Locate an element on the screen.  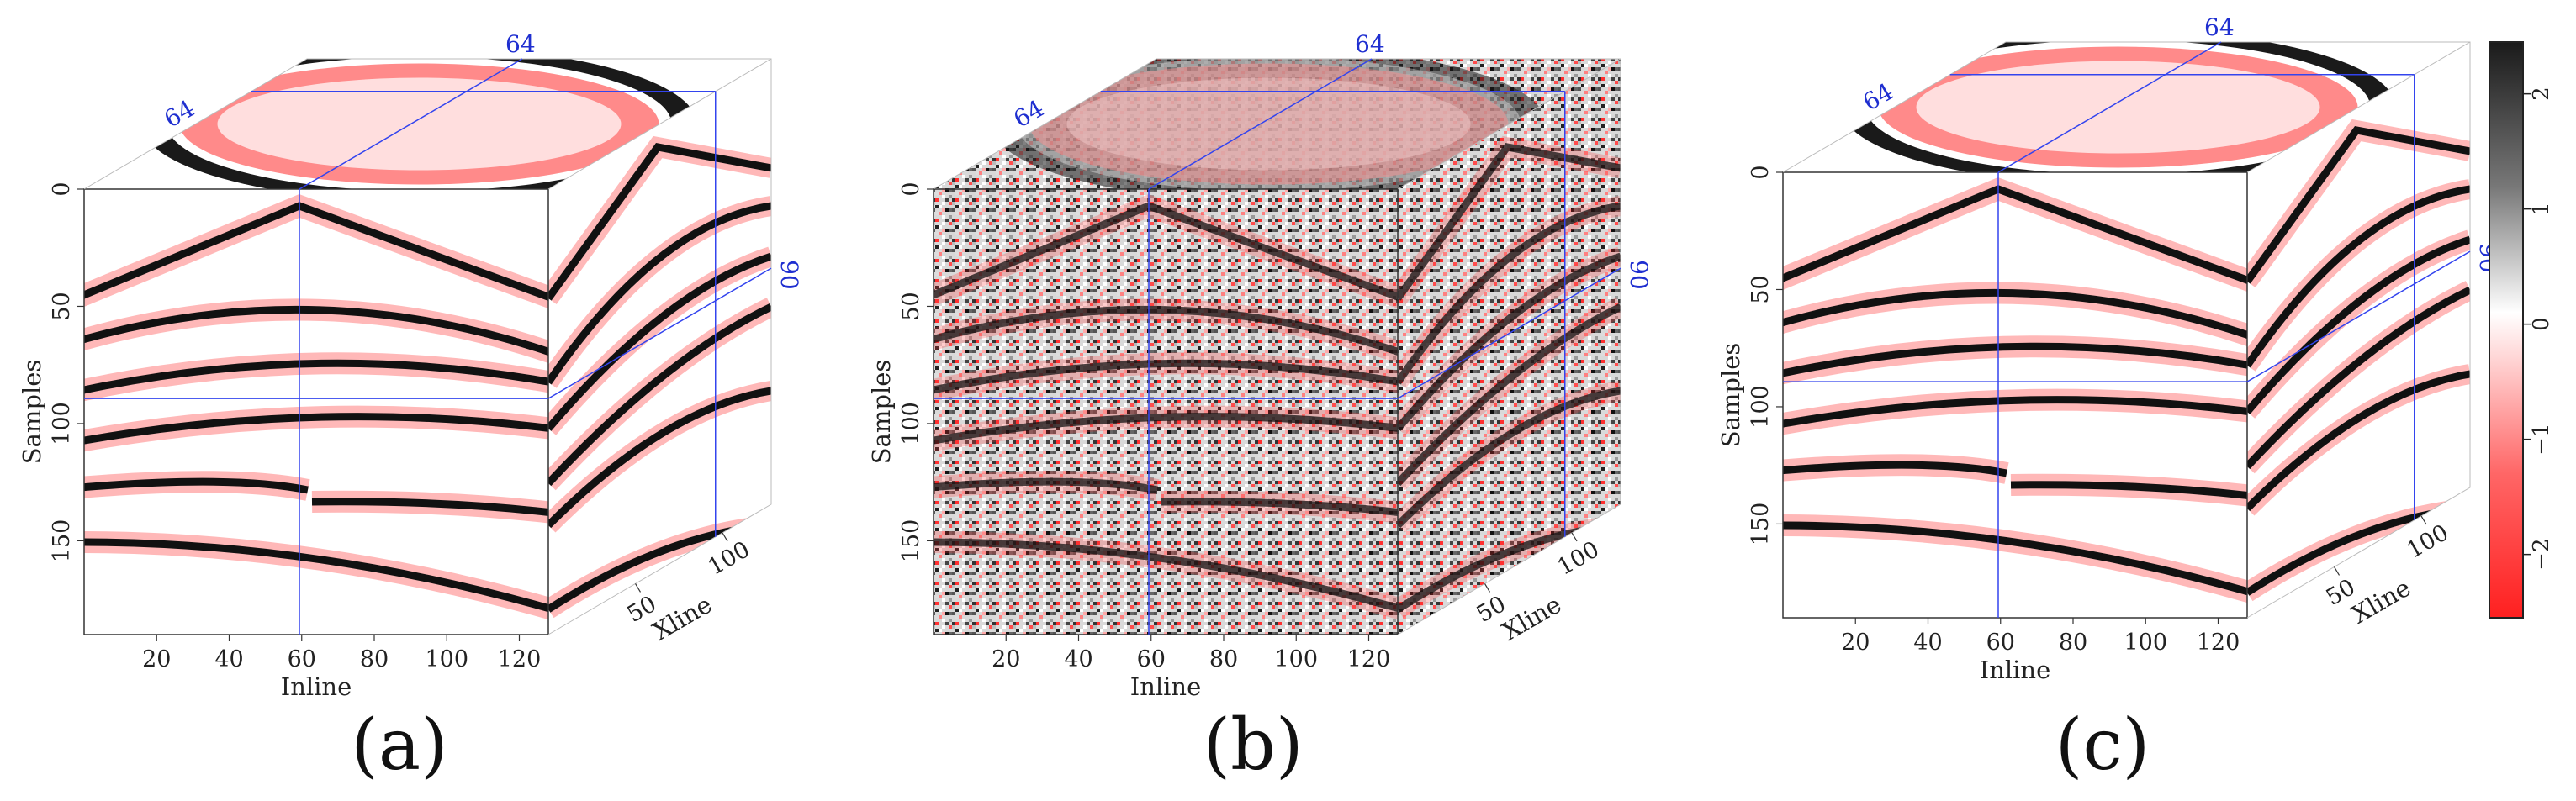
colorbar: 2 1 0 −1 −2 is located at coordinates (2521, 330).